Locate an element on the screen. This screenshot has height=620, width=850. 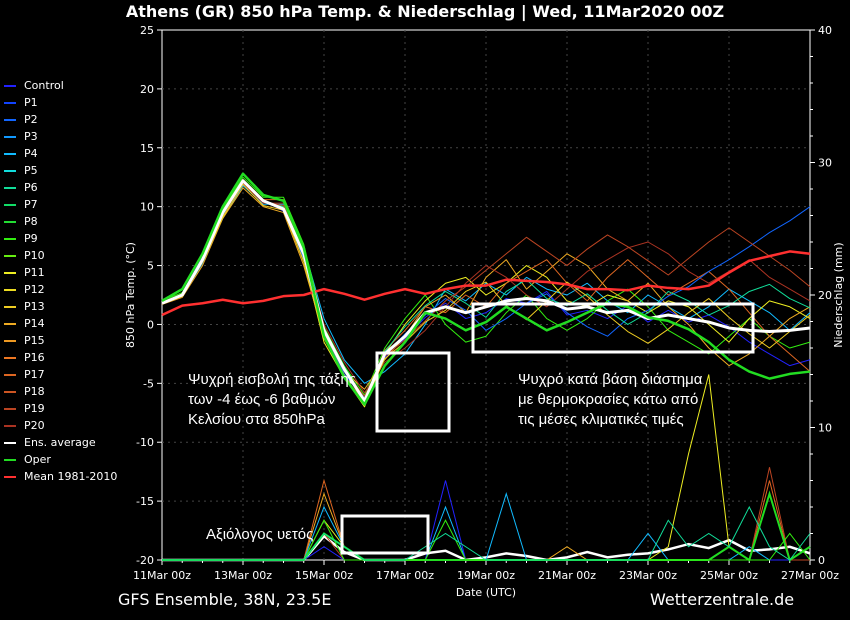
annotation-text: των -4 έως -6 βαθμών is located at coordinates (261, 399).